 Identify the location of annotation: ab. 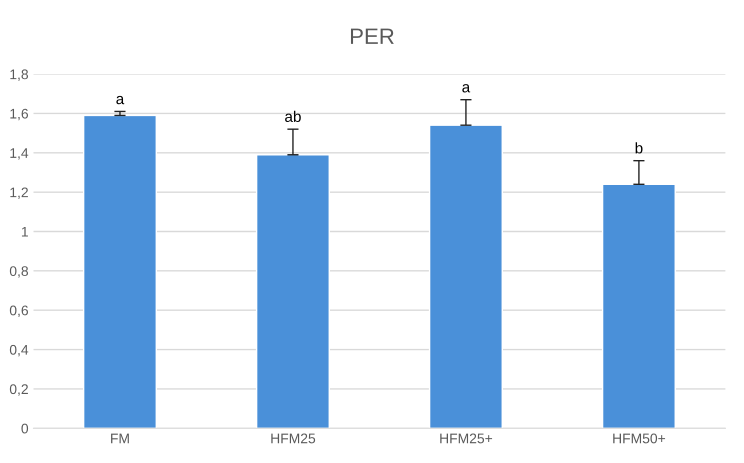
(293, 116).